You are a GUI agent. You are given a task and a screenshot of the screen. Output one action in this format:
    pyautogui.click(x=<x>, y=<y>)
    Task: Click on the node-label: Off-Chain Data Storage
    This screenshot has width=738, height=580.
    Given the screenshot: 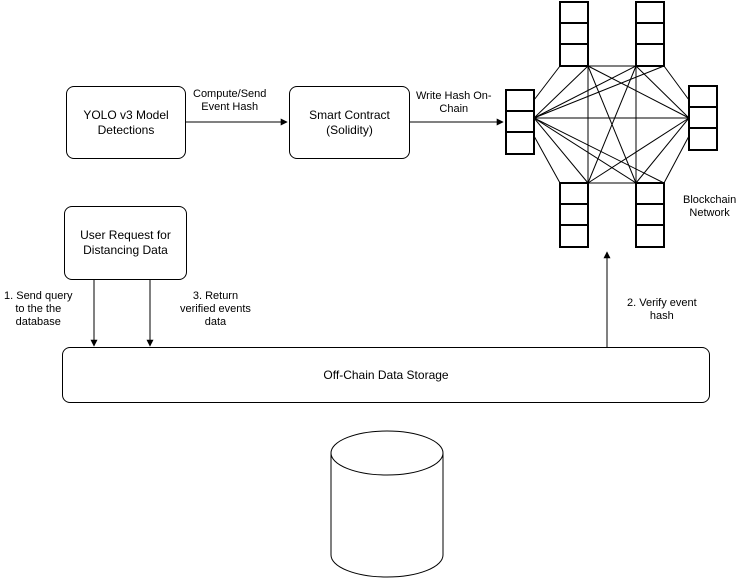 What is the action you would take?
    pyautogui.click(x=386, y=374)
    